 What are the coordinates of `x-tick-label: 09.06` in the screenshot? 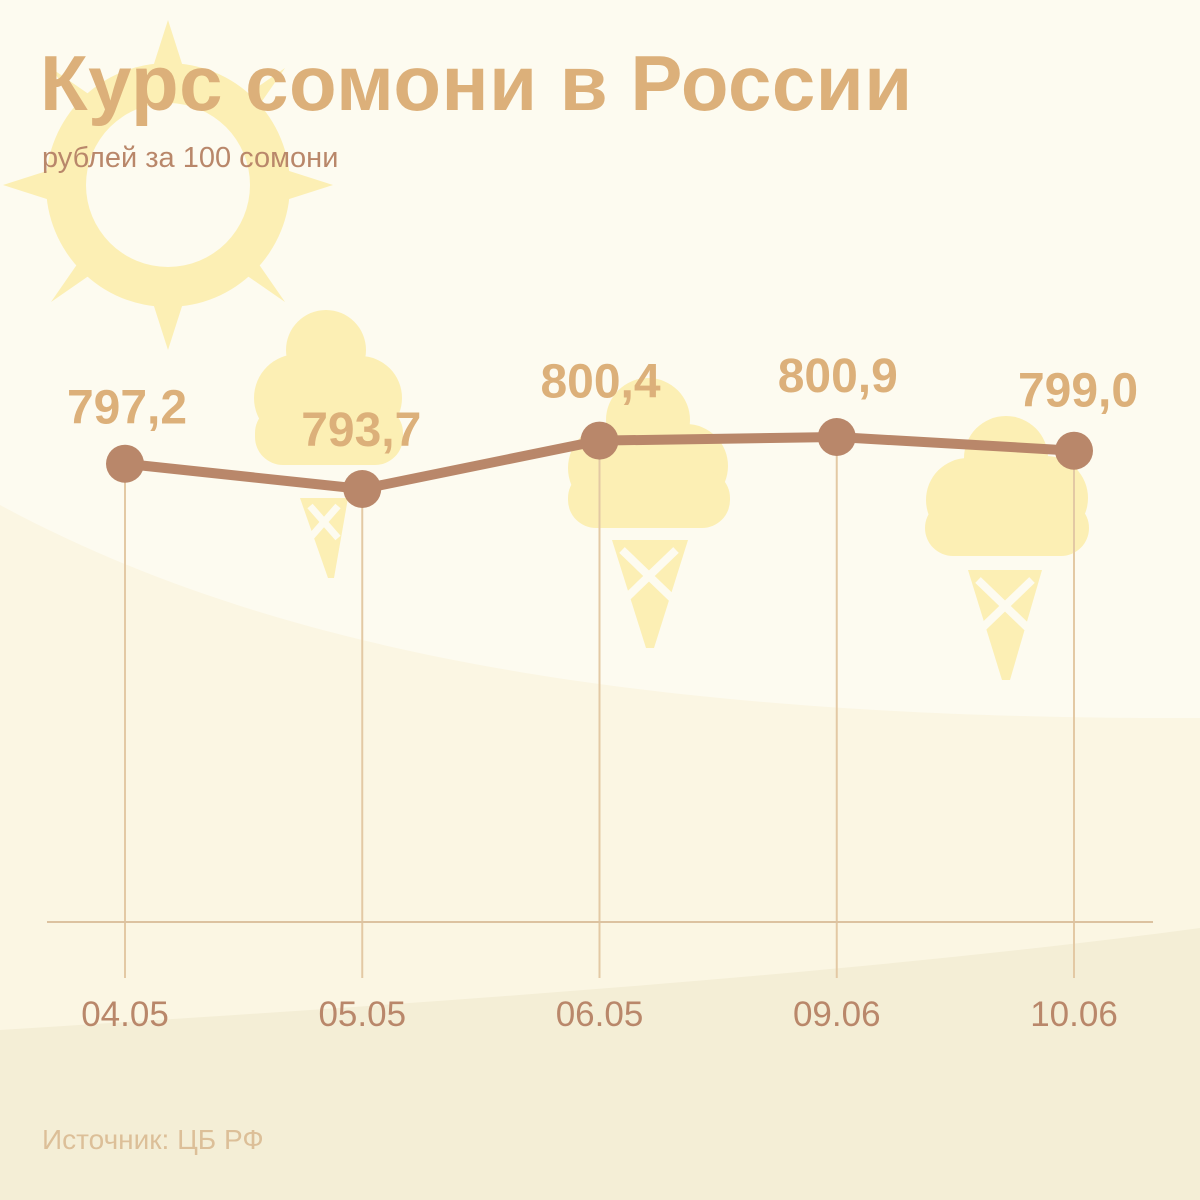 It's located at (837, 1014).